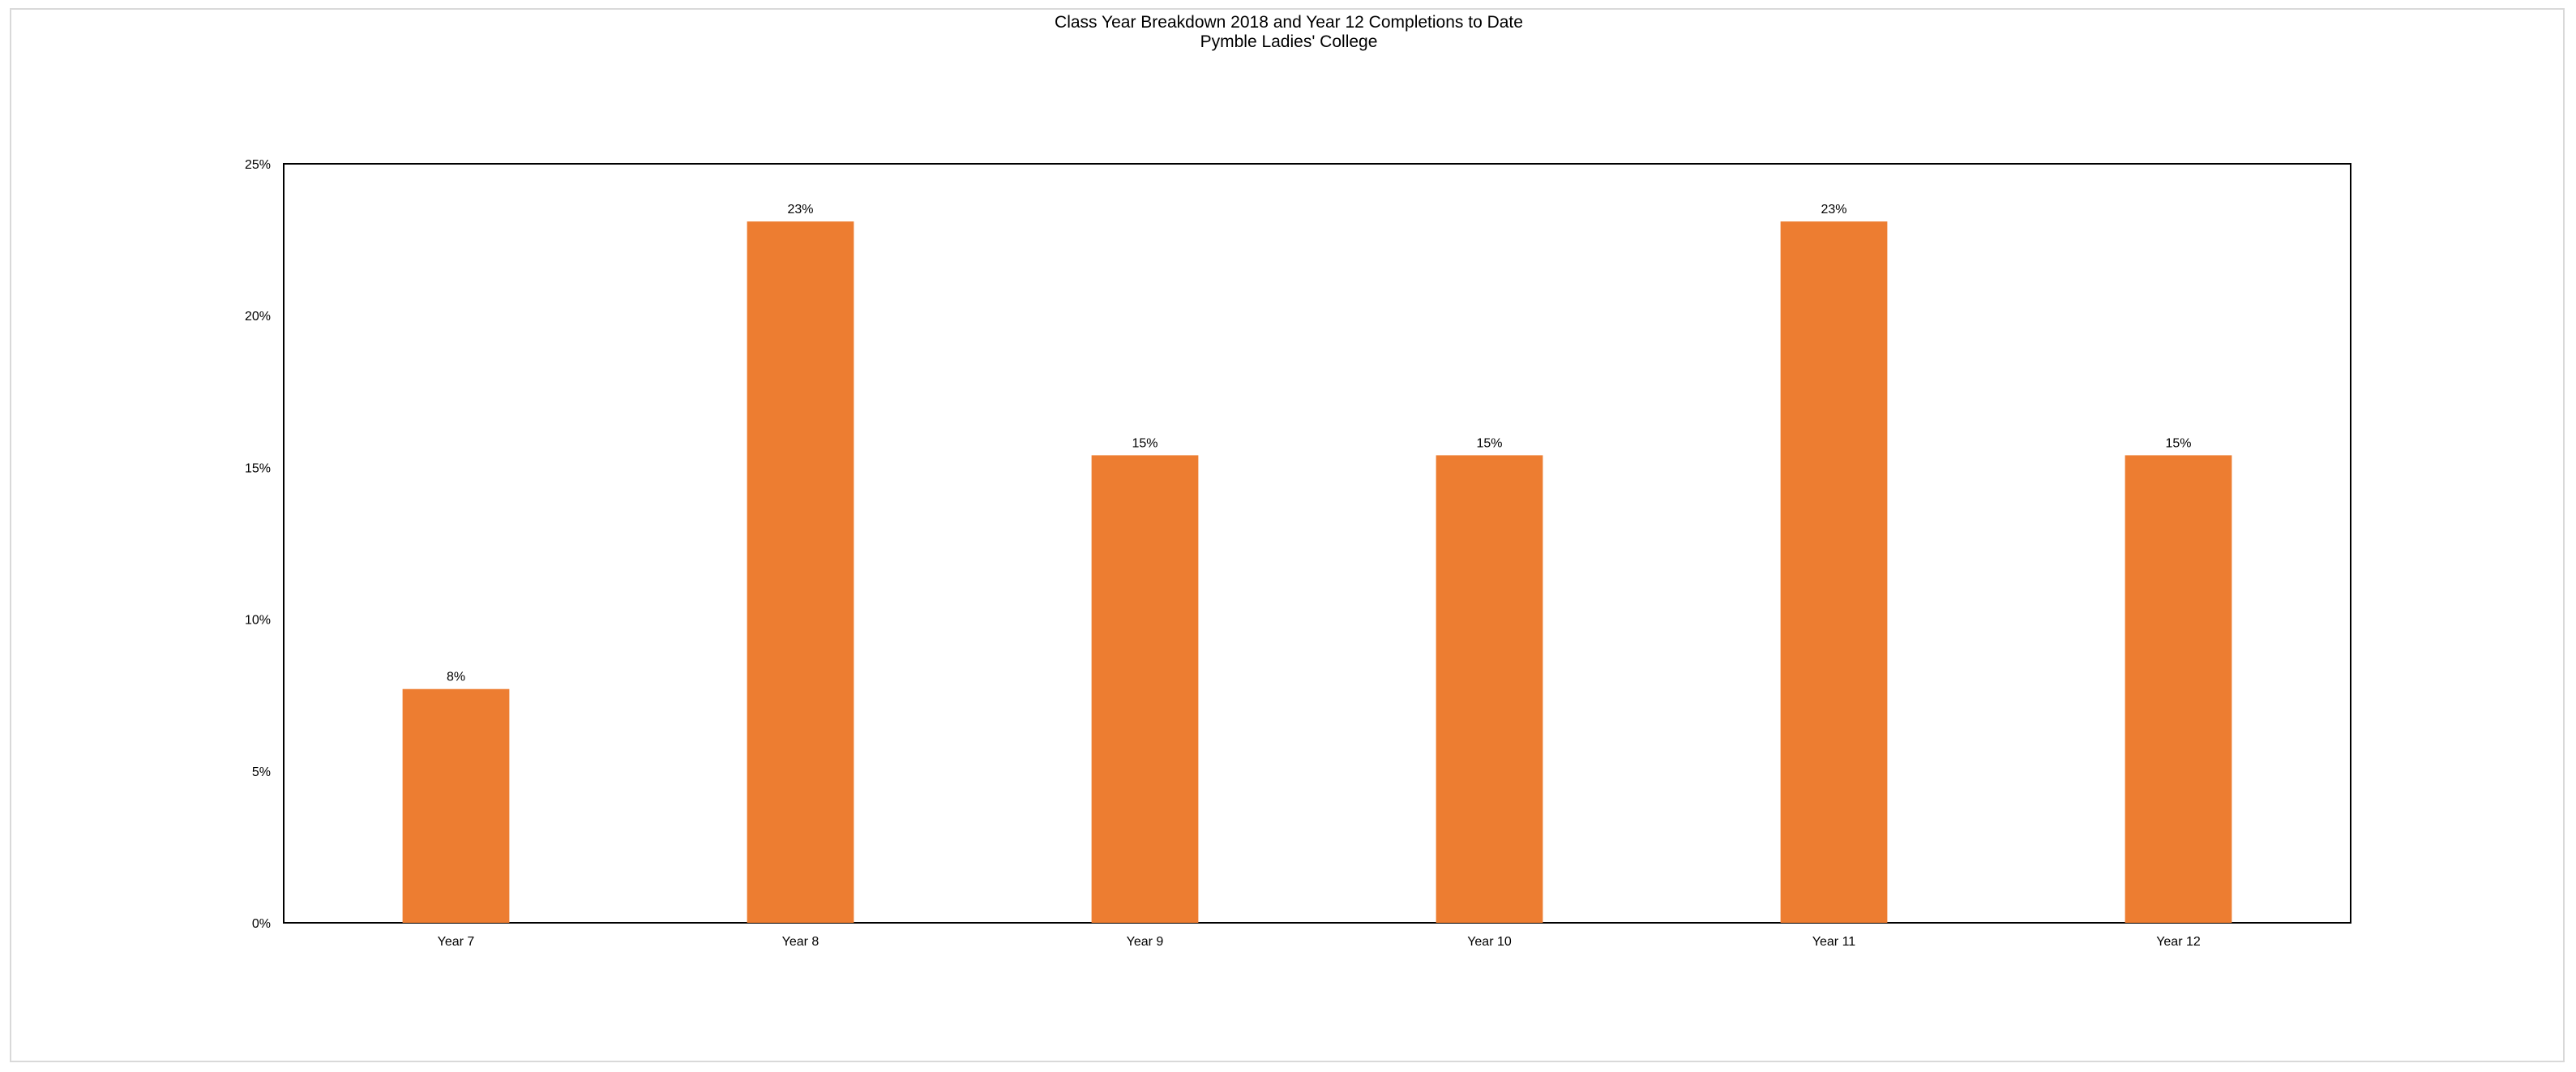 Image resolution: width=2576 pixels, height=1072 pixels. Describe the element at coordinates (1319, 942) in the screenshot. I see `x-axis-ticks: Year 7 Year 8 Year 9 Year 10 Year 11 Year 12` at that location.